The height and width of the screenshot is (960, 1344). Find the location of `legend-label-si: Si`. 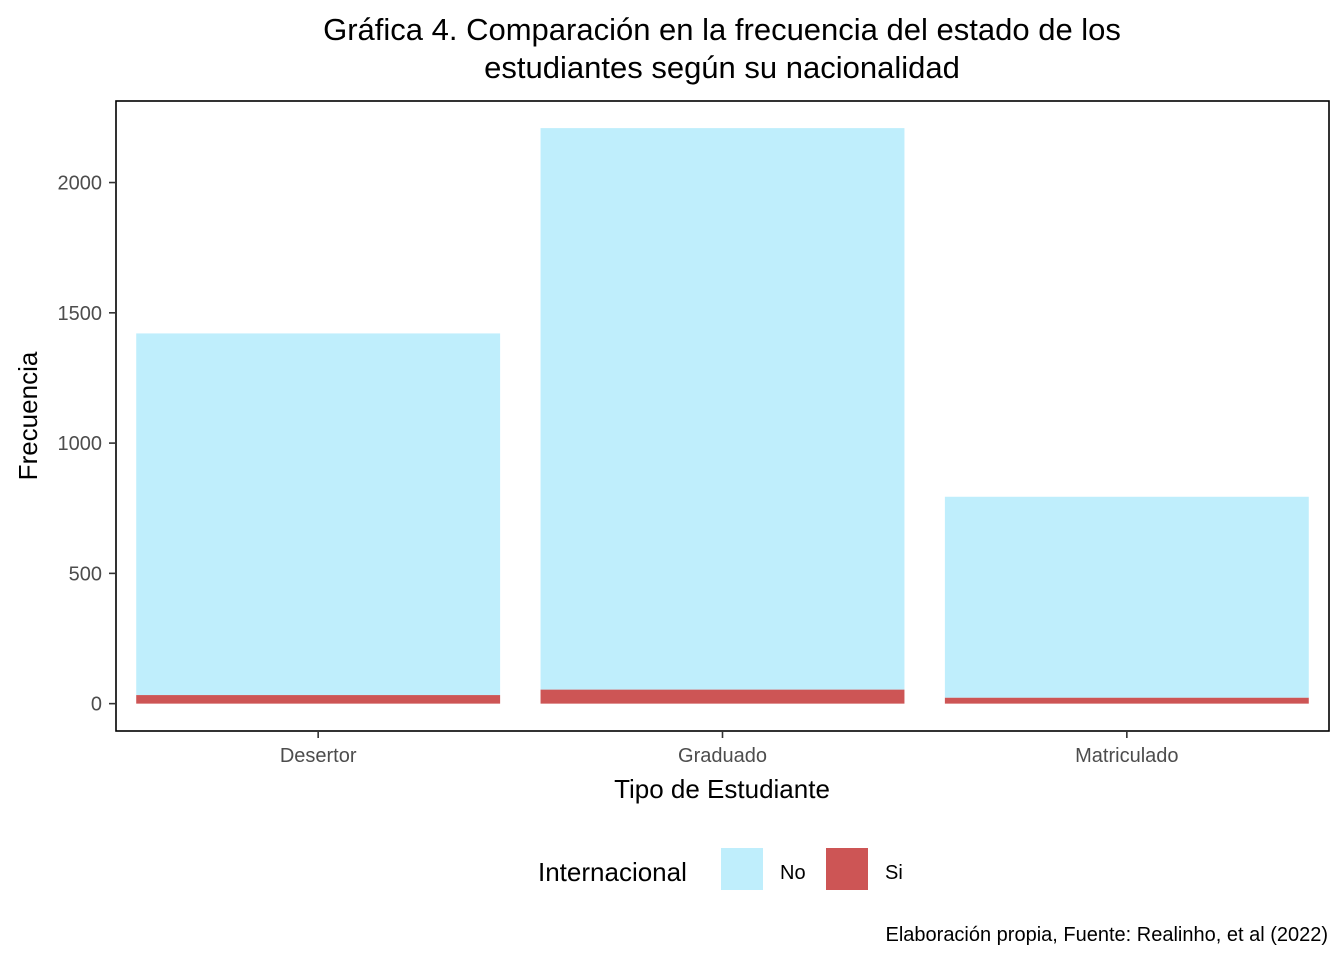

legend-label-si: Si is located at coordinates (894, 873).